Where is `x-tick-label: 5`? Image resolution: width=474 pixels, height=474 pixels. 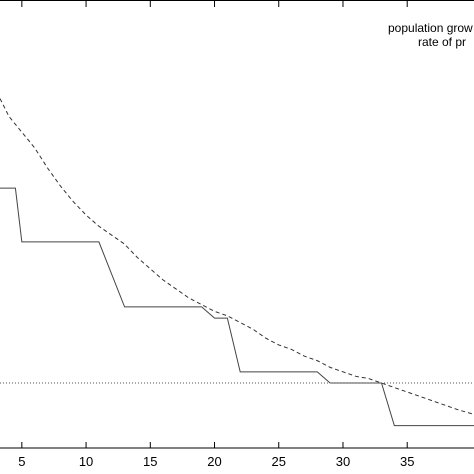 x-tick-label: 5 is located at coordinates (21, 461).